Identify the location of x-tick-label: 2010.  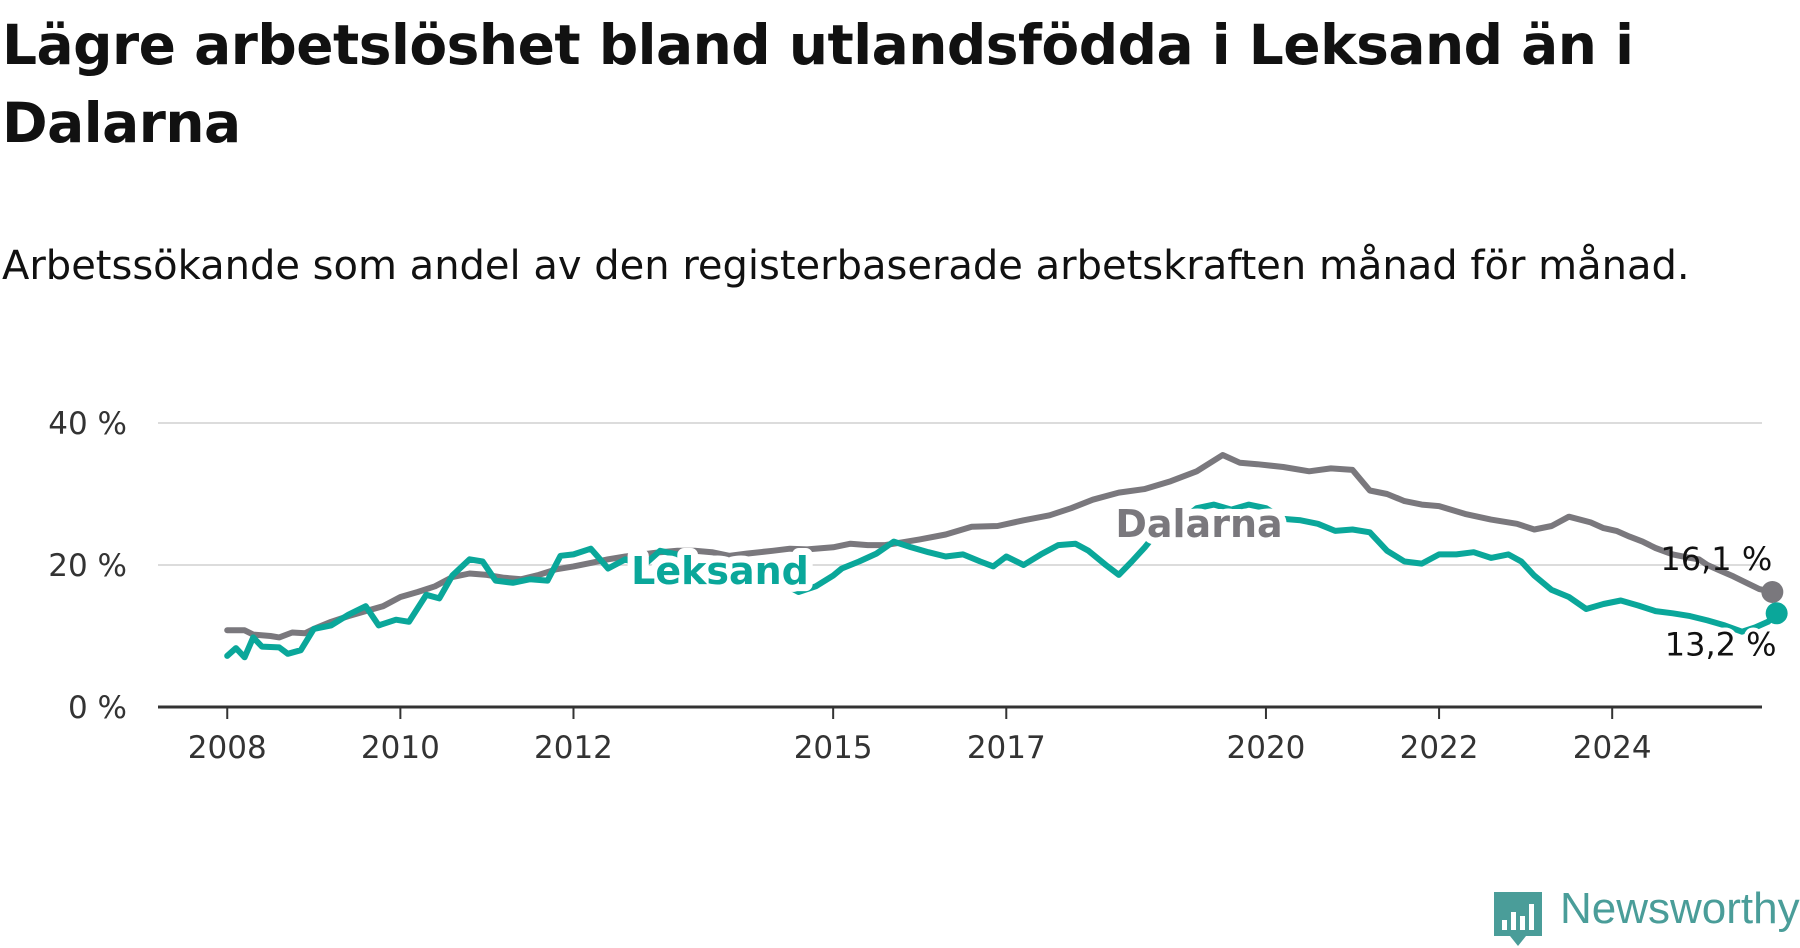
(400, 748).